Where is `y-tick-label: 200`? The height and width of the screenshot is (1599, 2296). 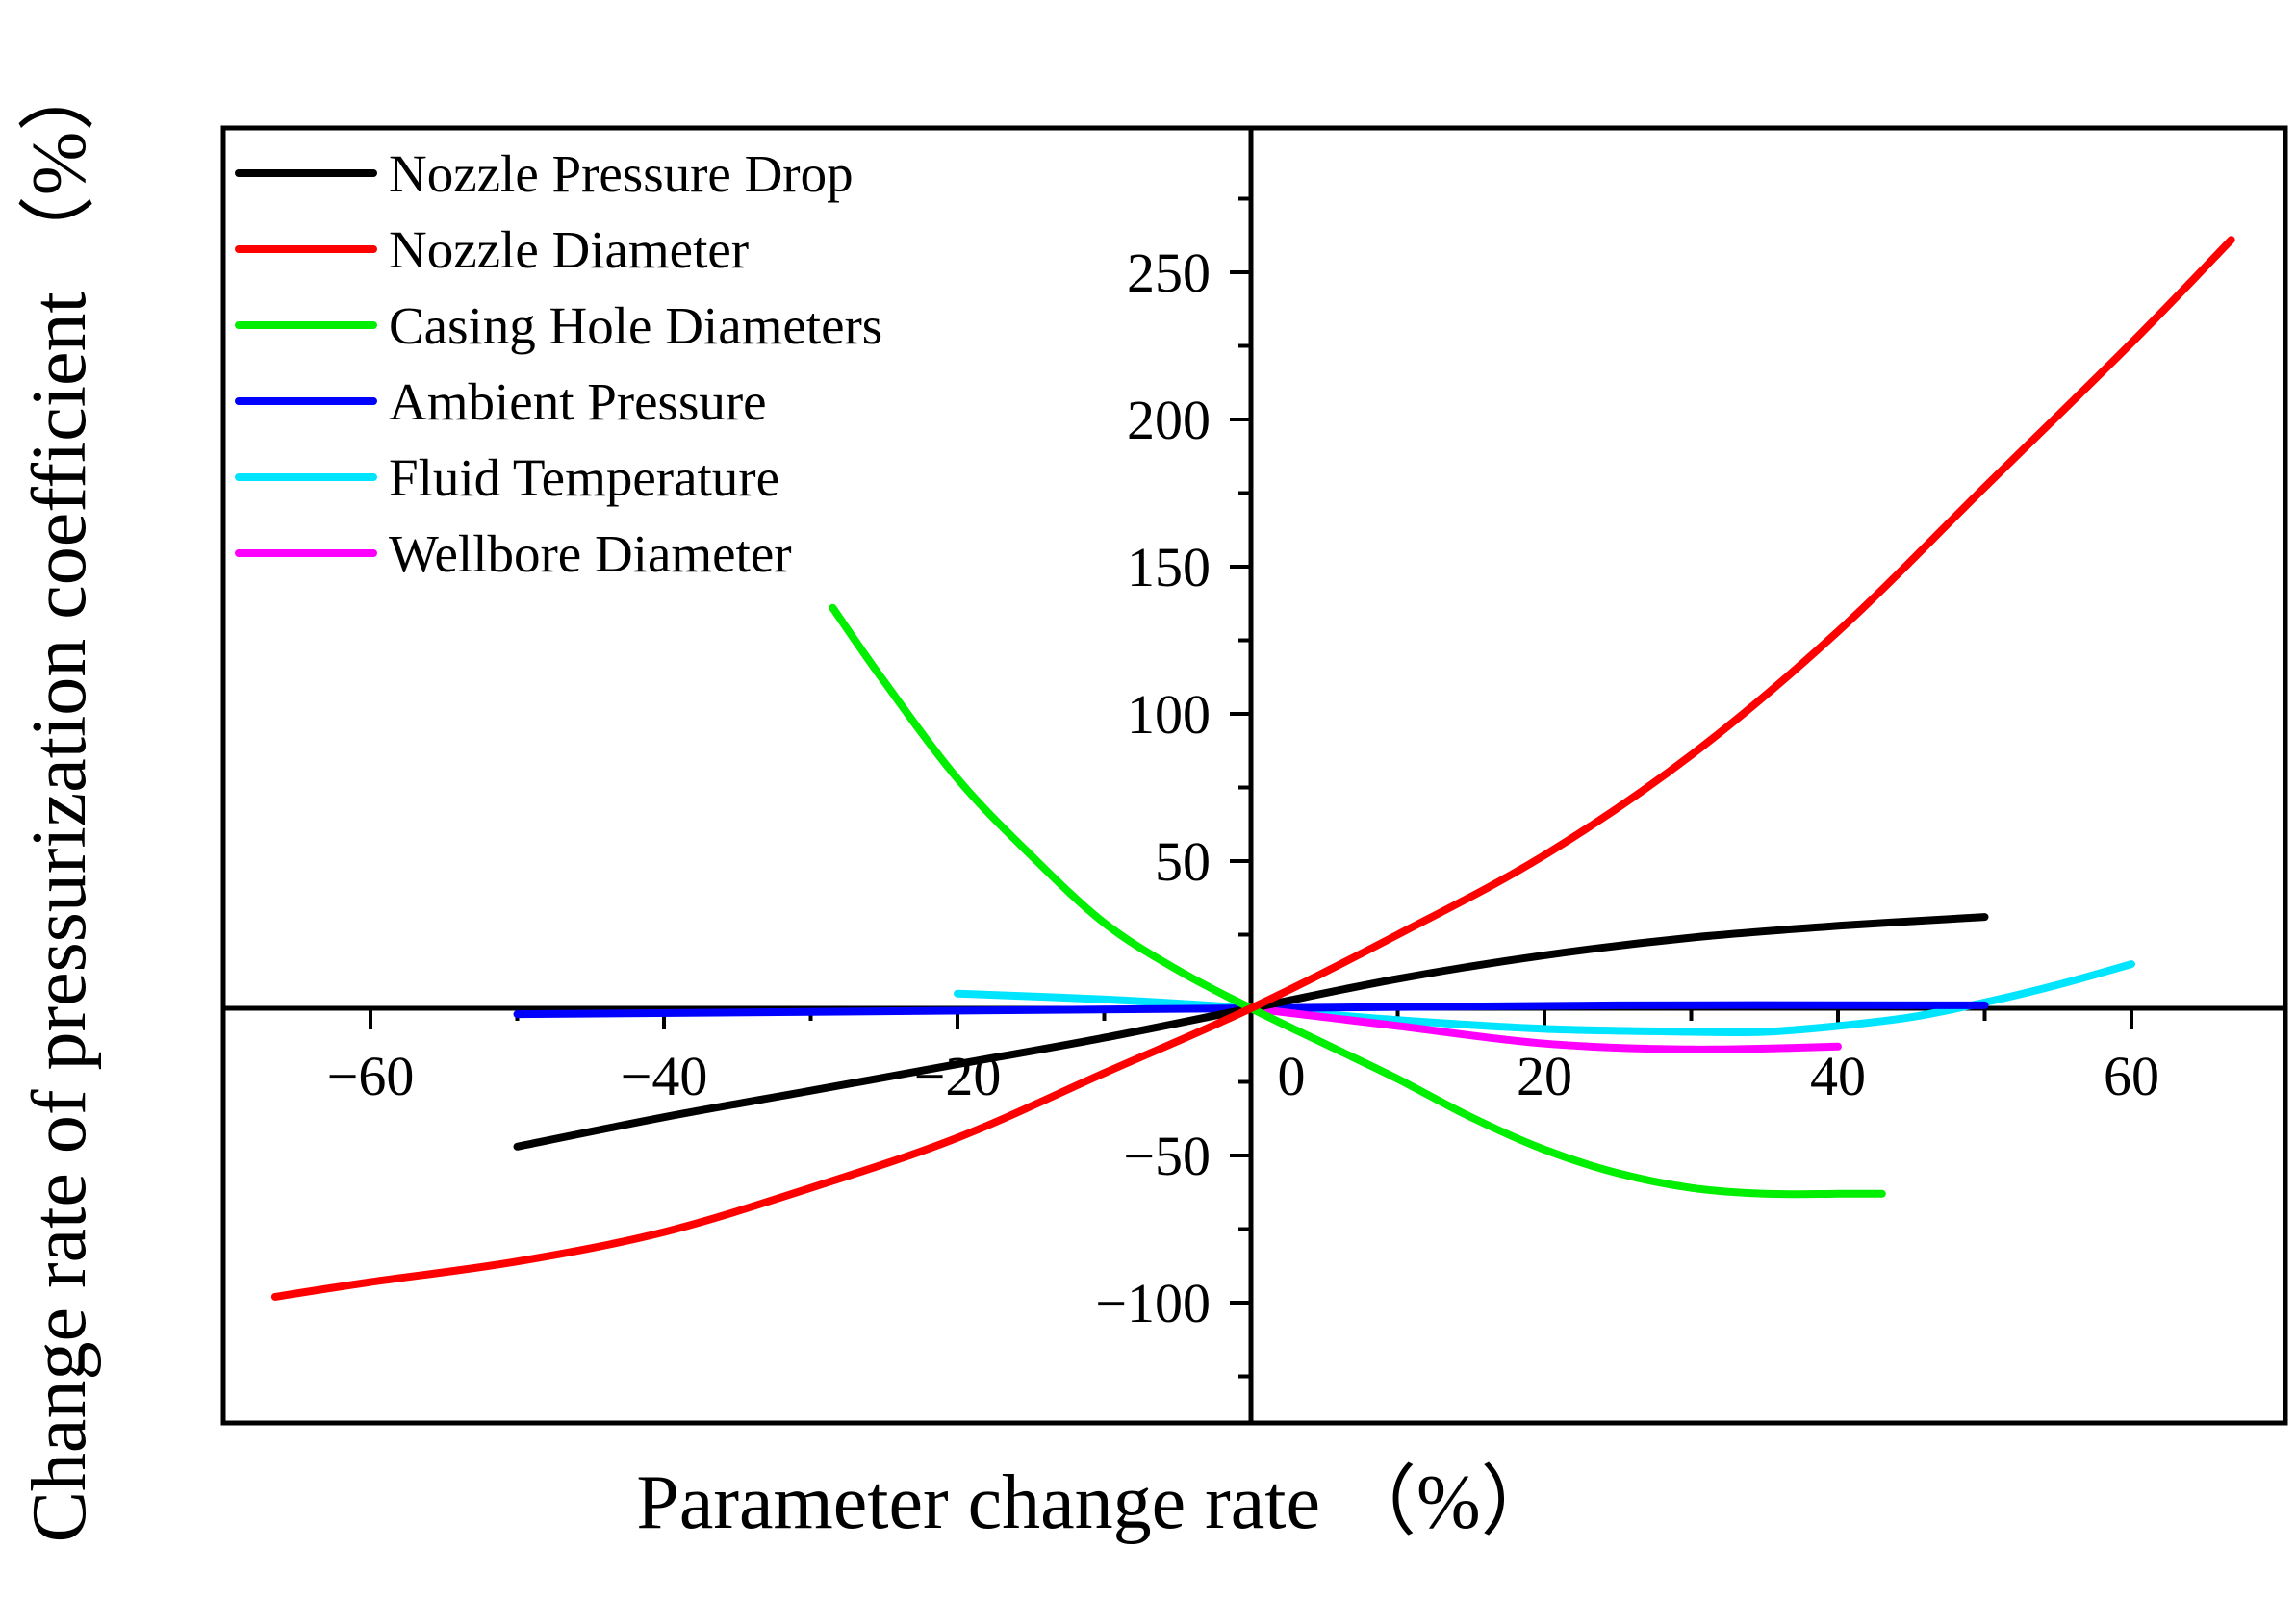
y-tick-label: 200 is located at coordinates (1169, 420).